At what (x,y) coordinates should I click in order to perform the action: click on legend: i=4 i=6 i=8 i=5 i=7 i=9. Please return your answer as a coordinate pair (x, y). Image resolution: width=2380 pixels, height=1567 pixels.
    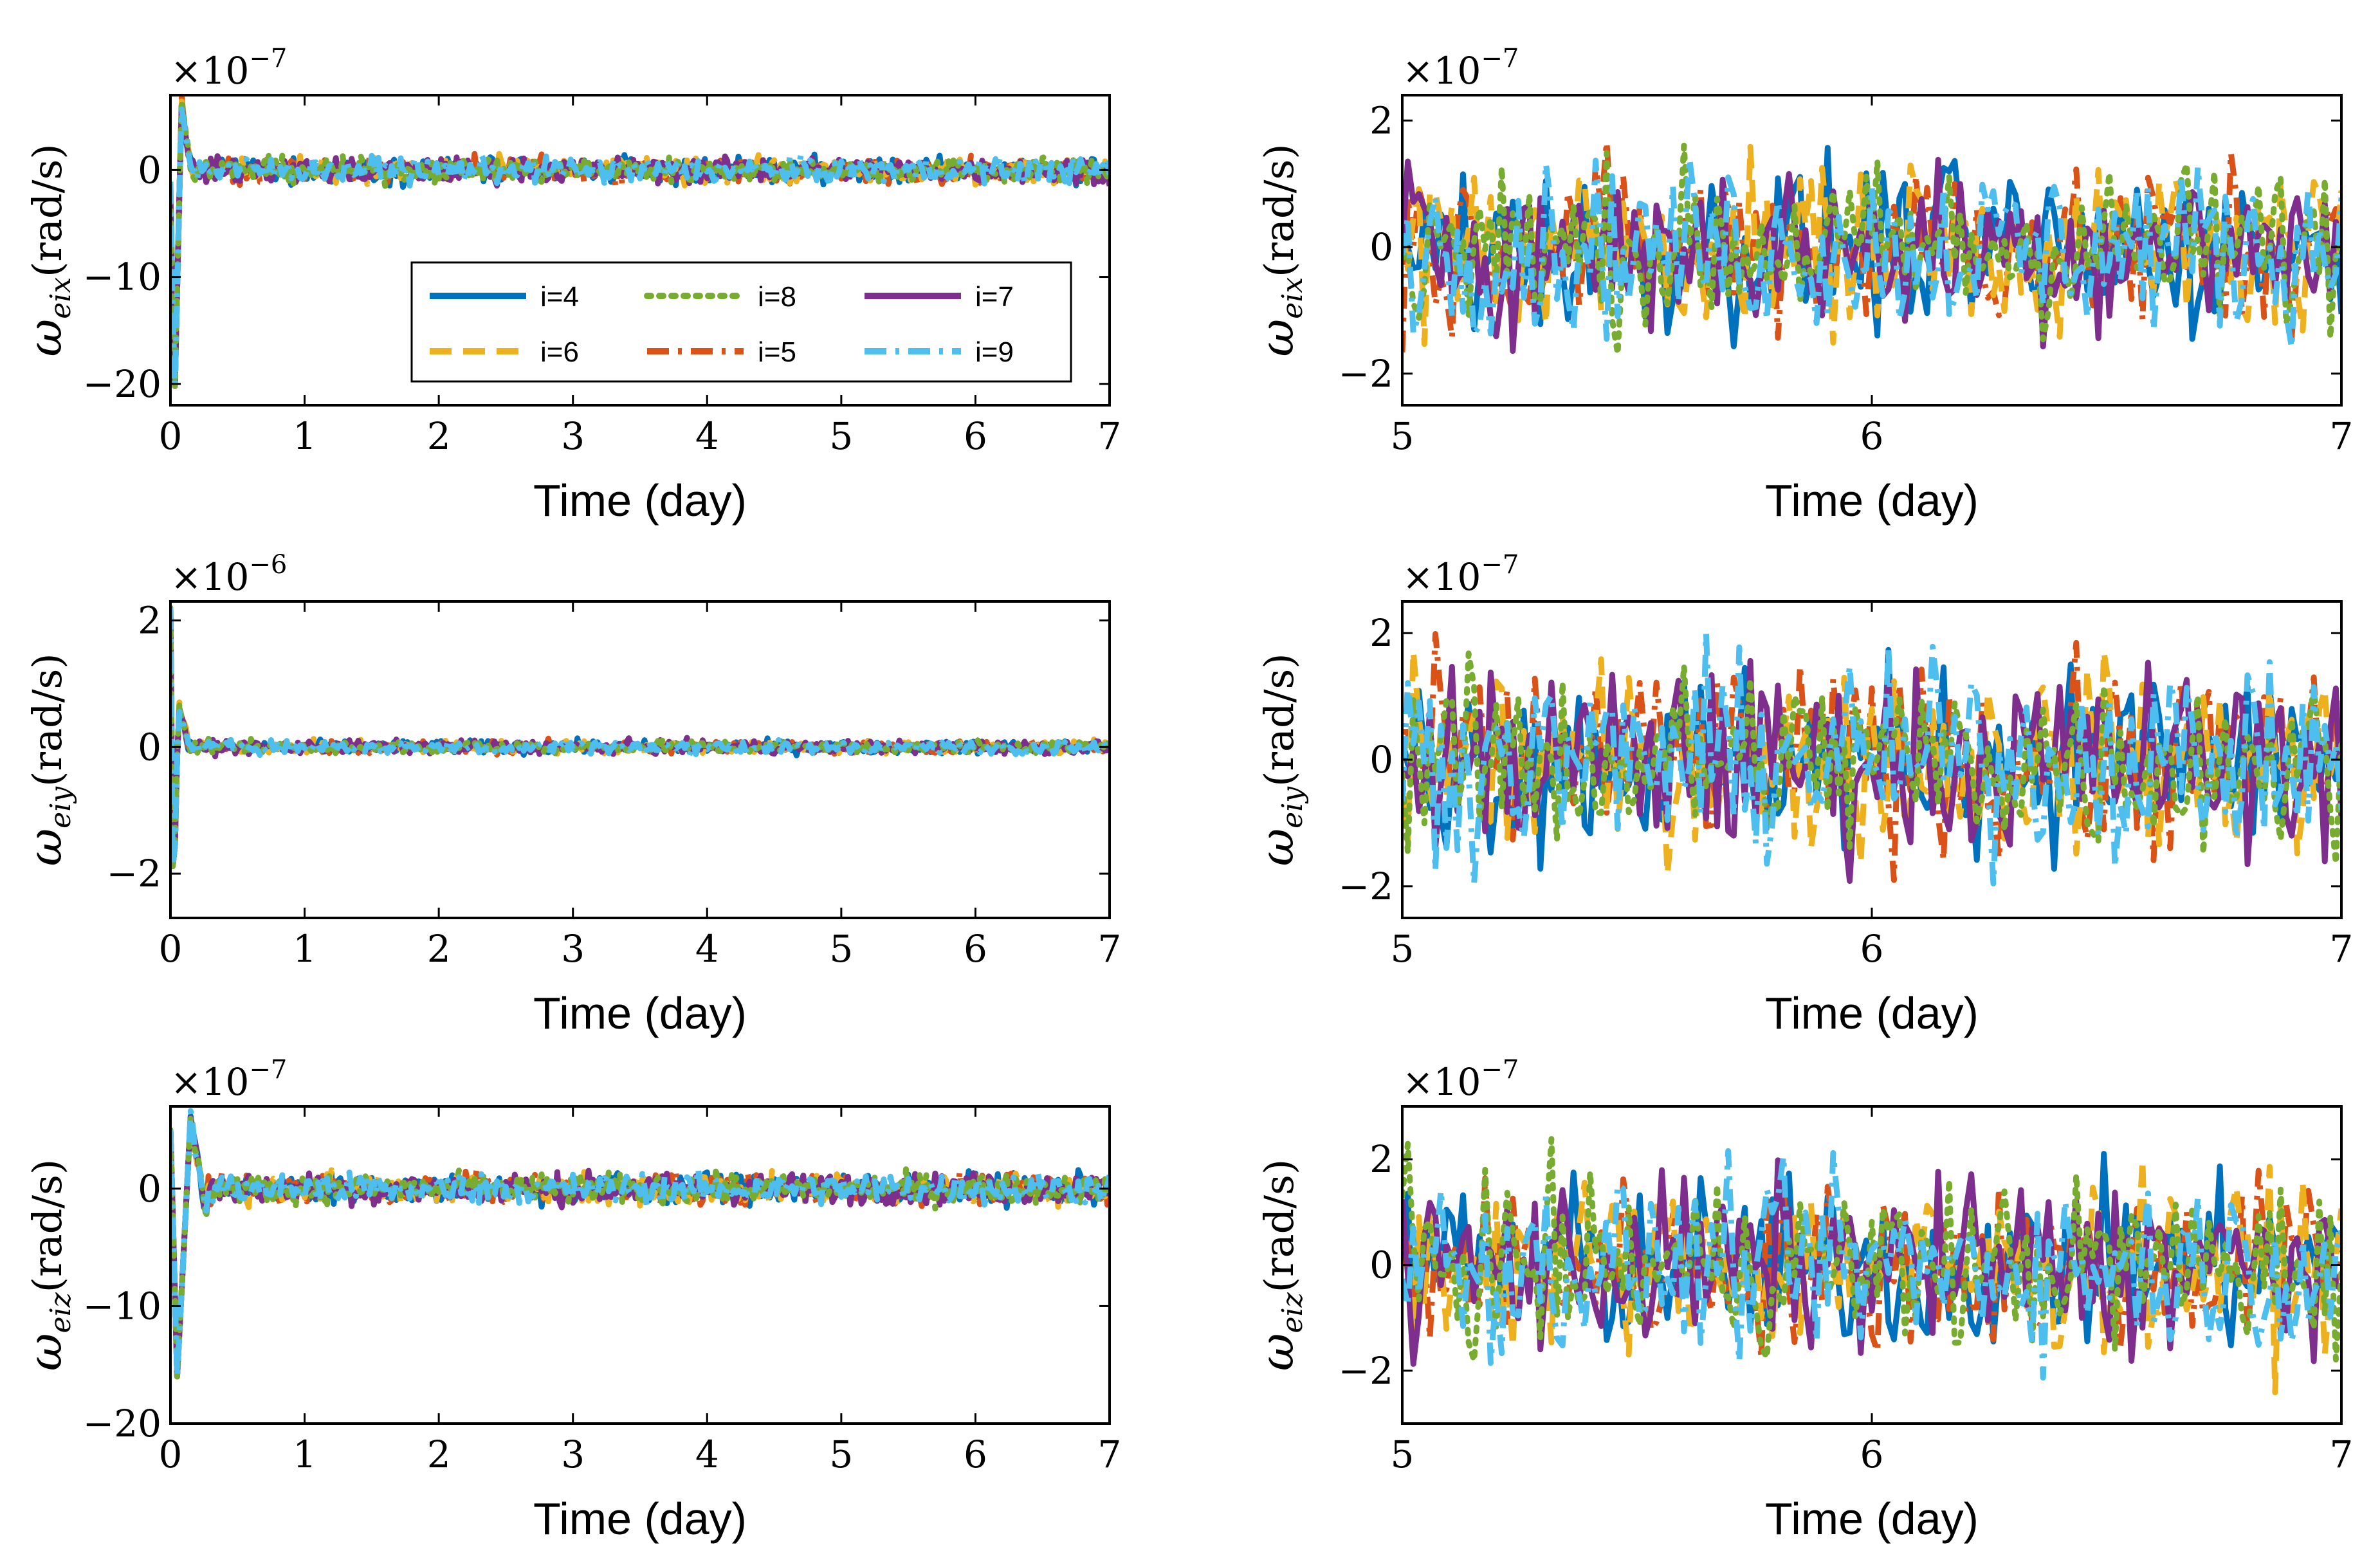
    Looking at the image, I should click on (741, 322).